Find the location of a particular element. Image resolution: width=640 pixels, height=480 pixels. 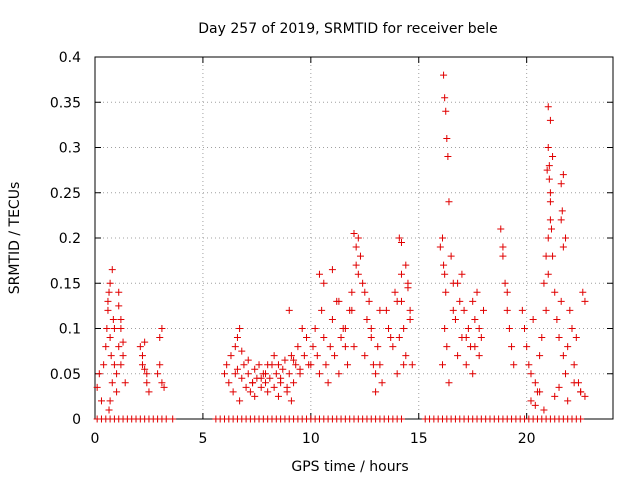

y-tick-label: 0.1 is located at coordinates (70, 330).